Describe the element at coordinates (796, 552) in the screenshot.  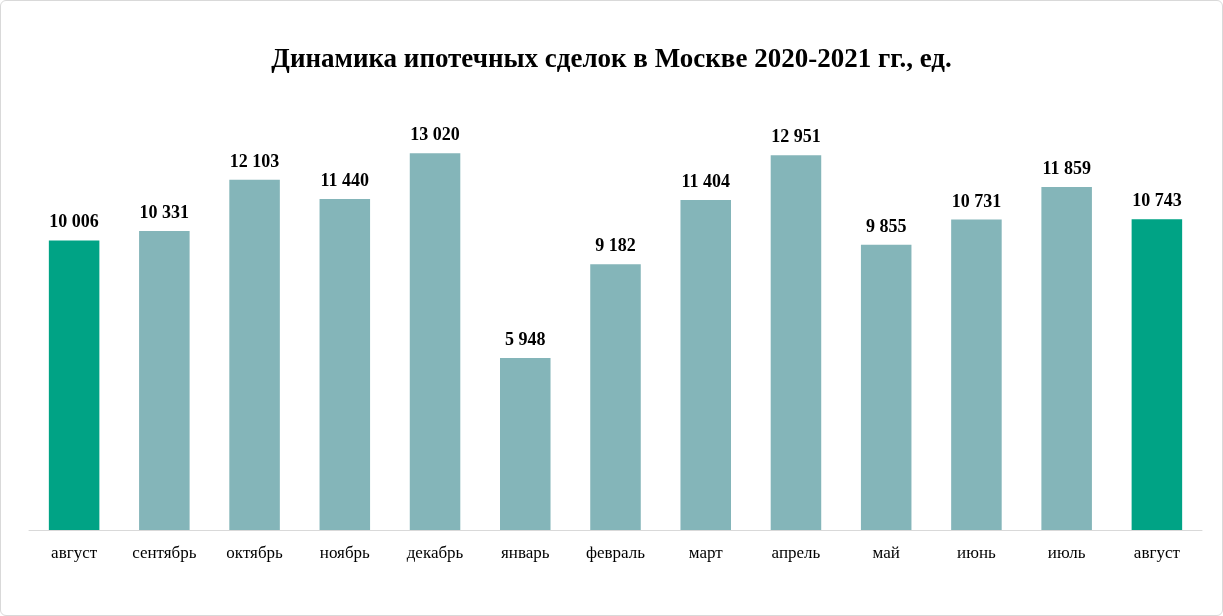
I see `x-tick-label: апрель` at that location.